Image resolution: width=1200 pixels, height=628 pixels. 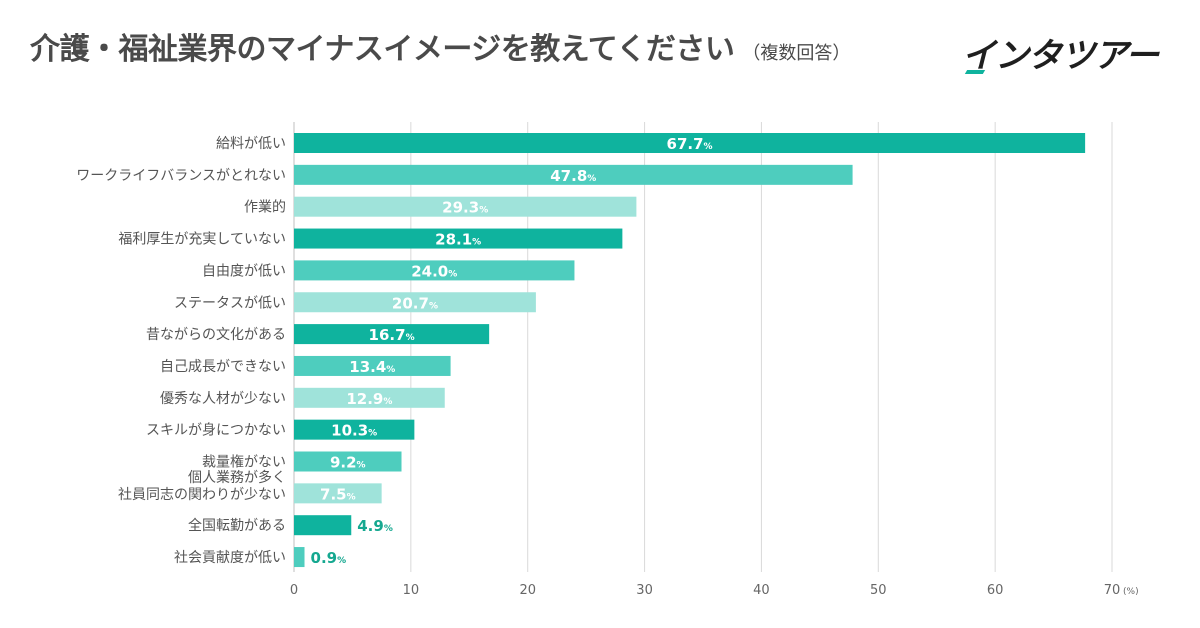 What do you see at coordinates (429, 271) in the screenshot?
I see `data-label-value-4: 24.0` at bounding box center [429, 271].